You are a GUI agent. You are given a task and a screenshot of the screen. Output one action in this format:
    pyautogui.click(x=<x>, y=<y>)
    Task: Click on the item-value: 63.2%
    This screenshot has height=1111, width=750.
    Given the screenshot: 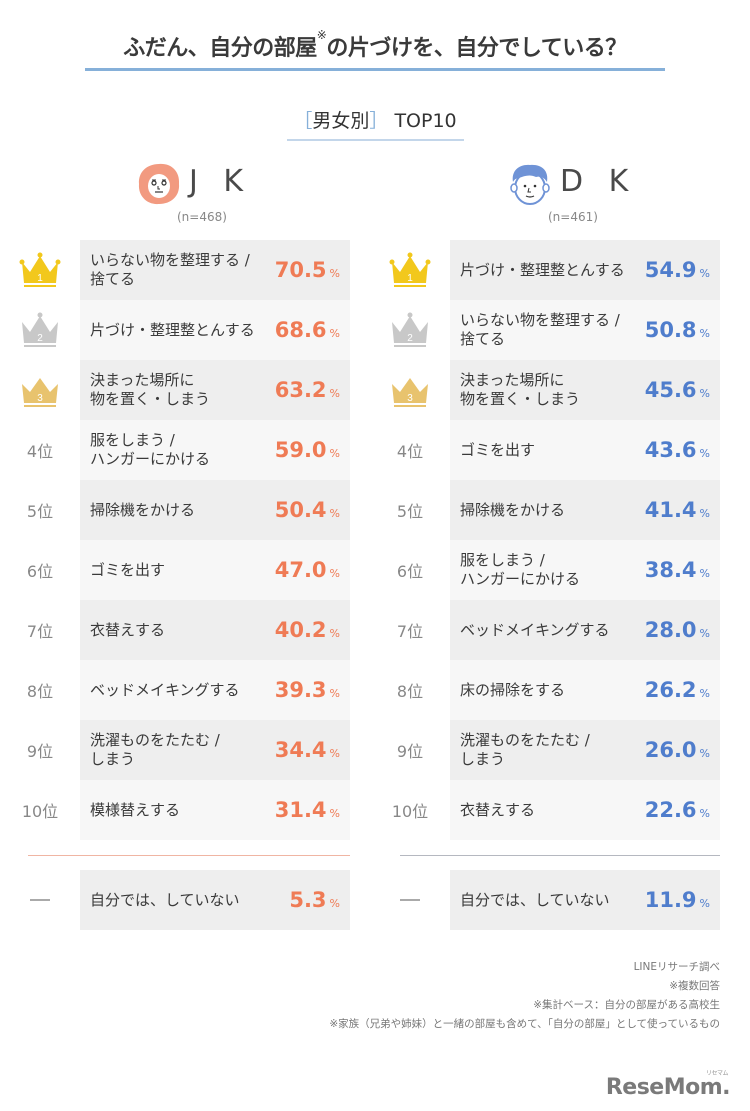 What is the action you would take?
    pyautogui.click(x=307, y=390)
    